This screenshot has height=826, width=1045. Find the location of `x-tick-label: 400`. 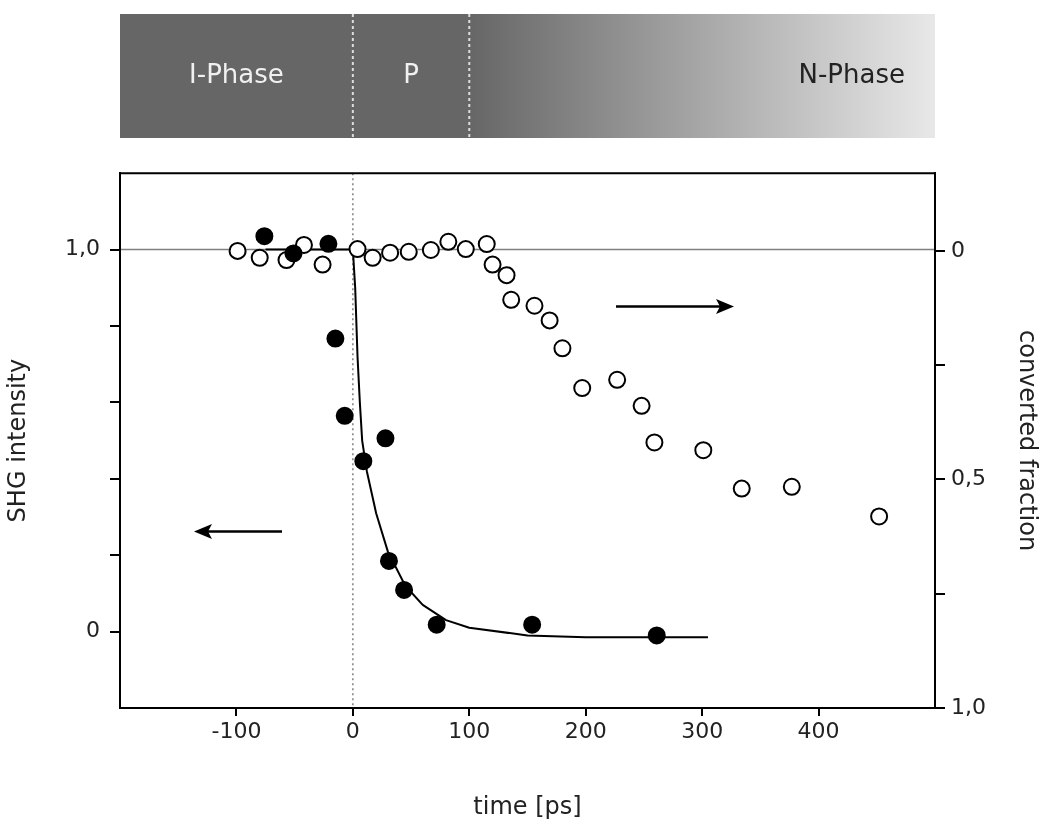

x-tick-label: 400 is located at coordinates (818, 730).